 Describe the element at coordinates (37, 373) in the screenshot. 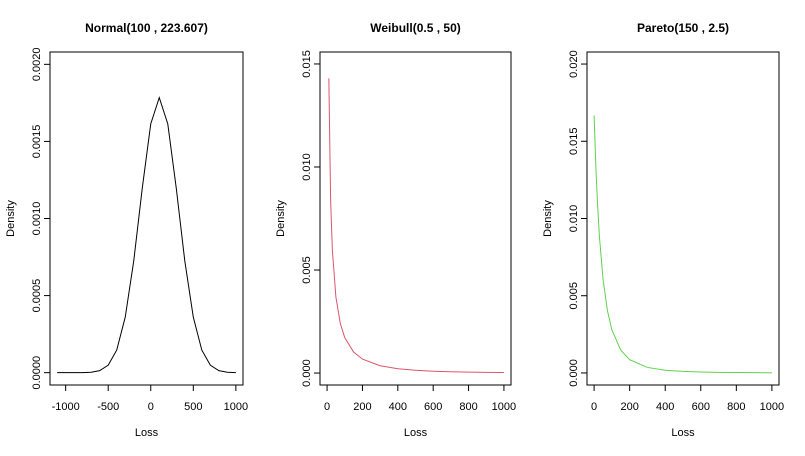

I see `y-tick-label: 0.0000` at that location.